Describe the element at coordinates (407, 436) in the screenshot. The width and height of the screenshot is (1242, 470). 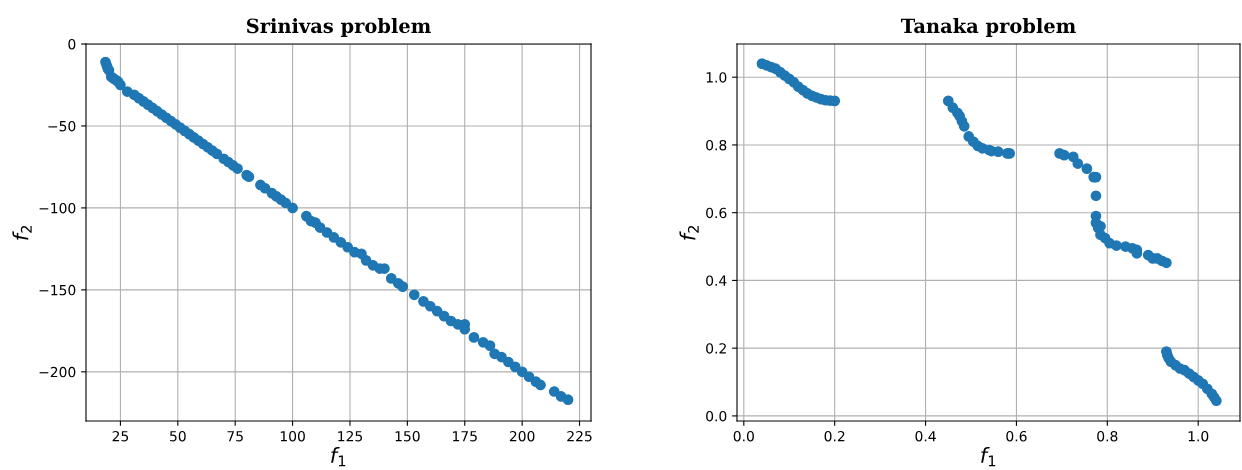
I see `x-tick-label: 150` at that location.